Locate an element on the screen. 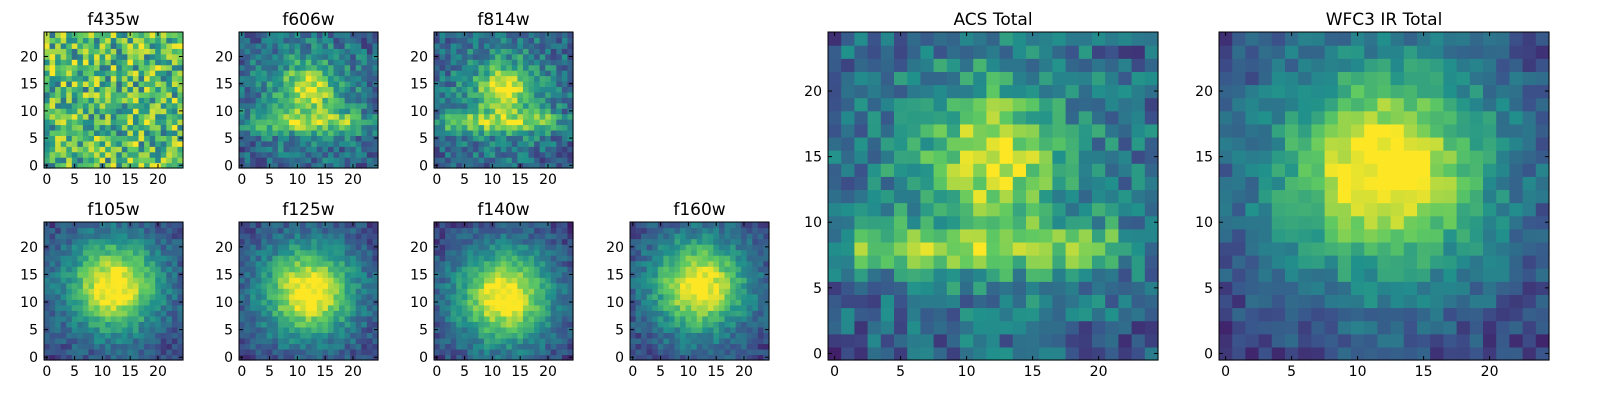 The height and width of the screenshot is (400, 1600). y-tick-label: 15 is located at coordinates (224, 85).